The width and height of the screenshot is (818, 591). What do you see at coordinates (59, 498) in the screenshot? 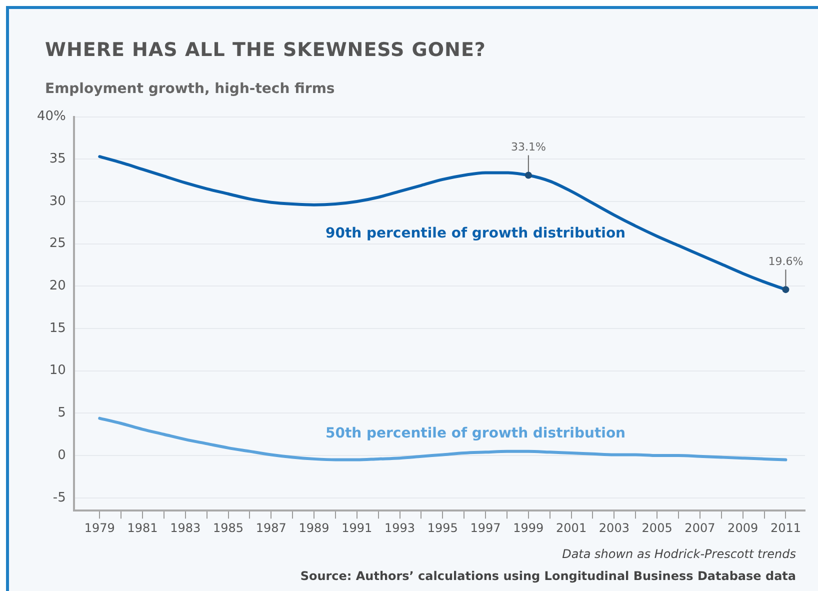
I see `y-tick-label: -5` at bounding box center [59, 498].